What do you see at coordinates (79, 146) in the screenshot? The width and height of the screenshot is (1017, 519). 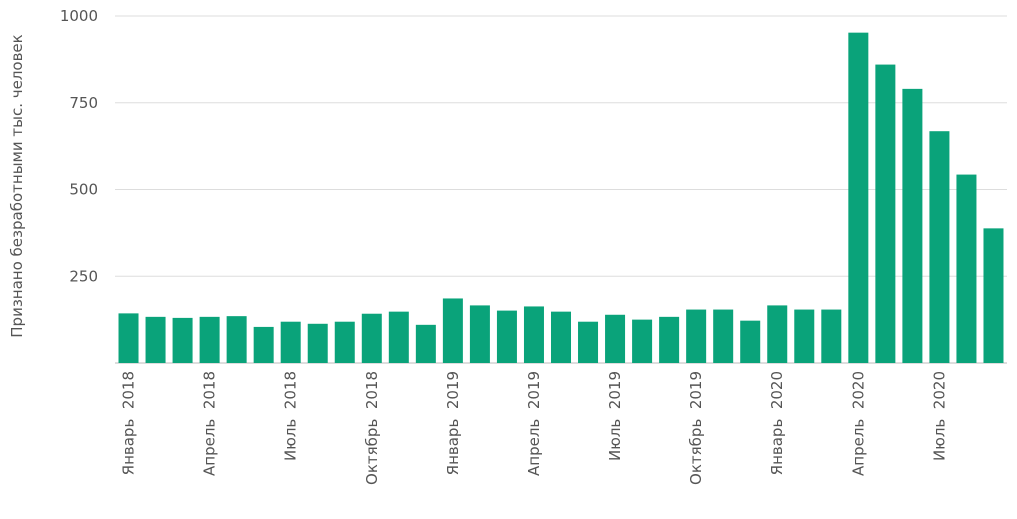 I see `y-tick-labels: 250 500 750 1000` at bounding box center [79, 146].